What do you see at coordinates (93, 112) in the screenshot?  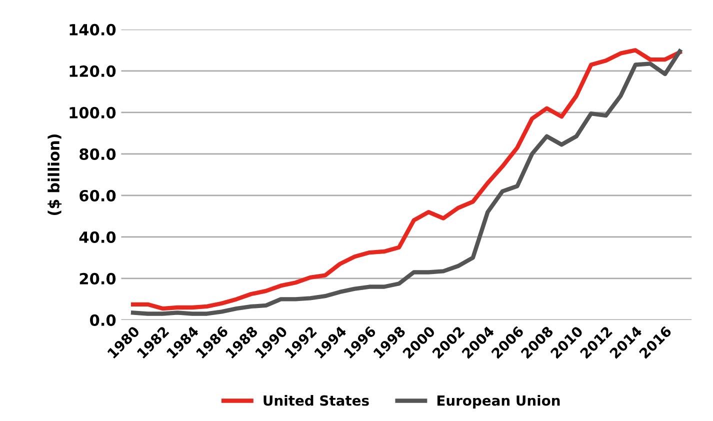 I see `y-tick-label: 100.0` at bounding box center [93, 112].